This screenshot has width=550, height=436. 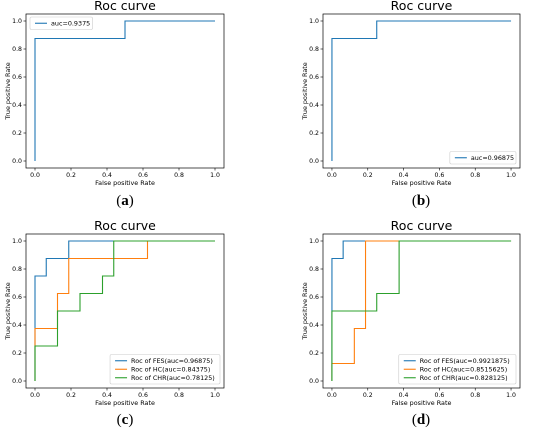 I want to click on legend-entry: auc=0.96875, so click(x=492, y=158).